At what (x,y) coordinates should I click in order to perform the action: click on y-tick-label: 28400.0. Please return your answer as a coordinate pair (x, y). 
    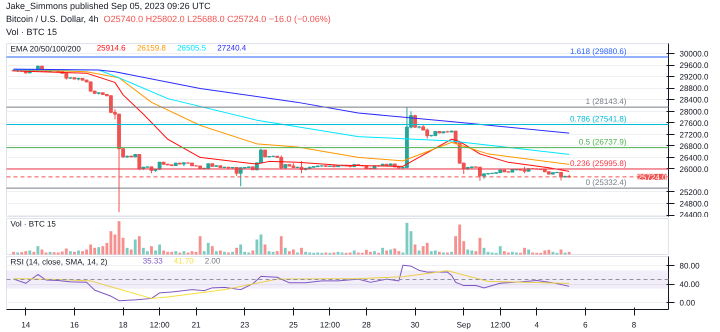
    Looking at the image, I should click on (694, 100).